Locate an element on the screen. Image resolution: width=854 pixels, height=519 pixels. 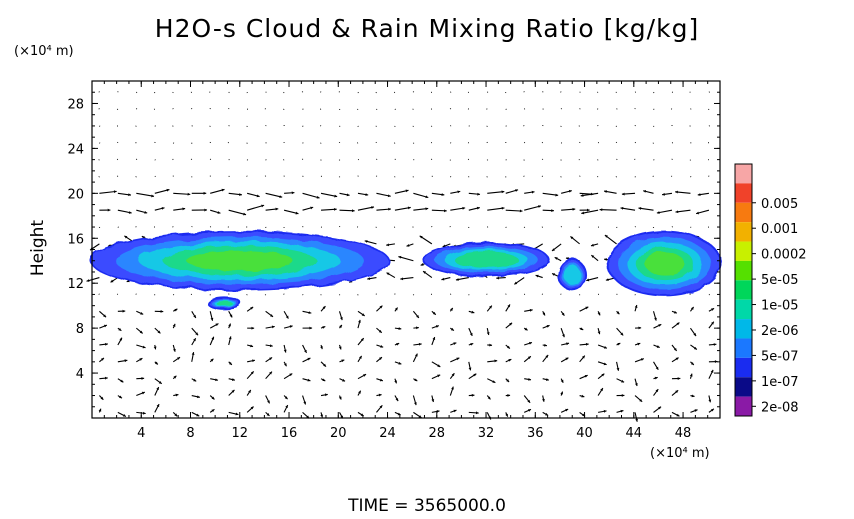
x-tick-label: 48 is located at coordinates (683, 433).